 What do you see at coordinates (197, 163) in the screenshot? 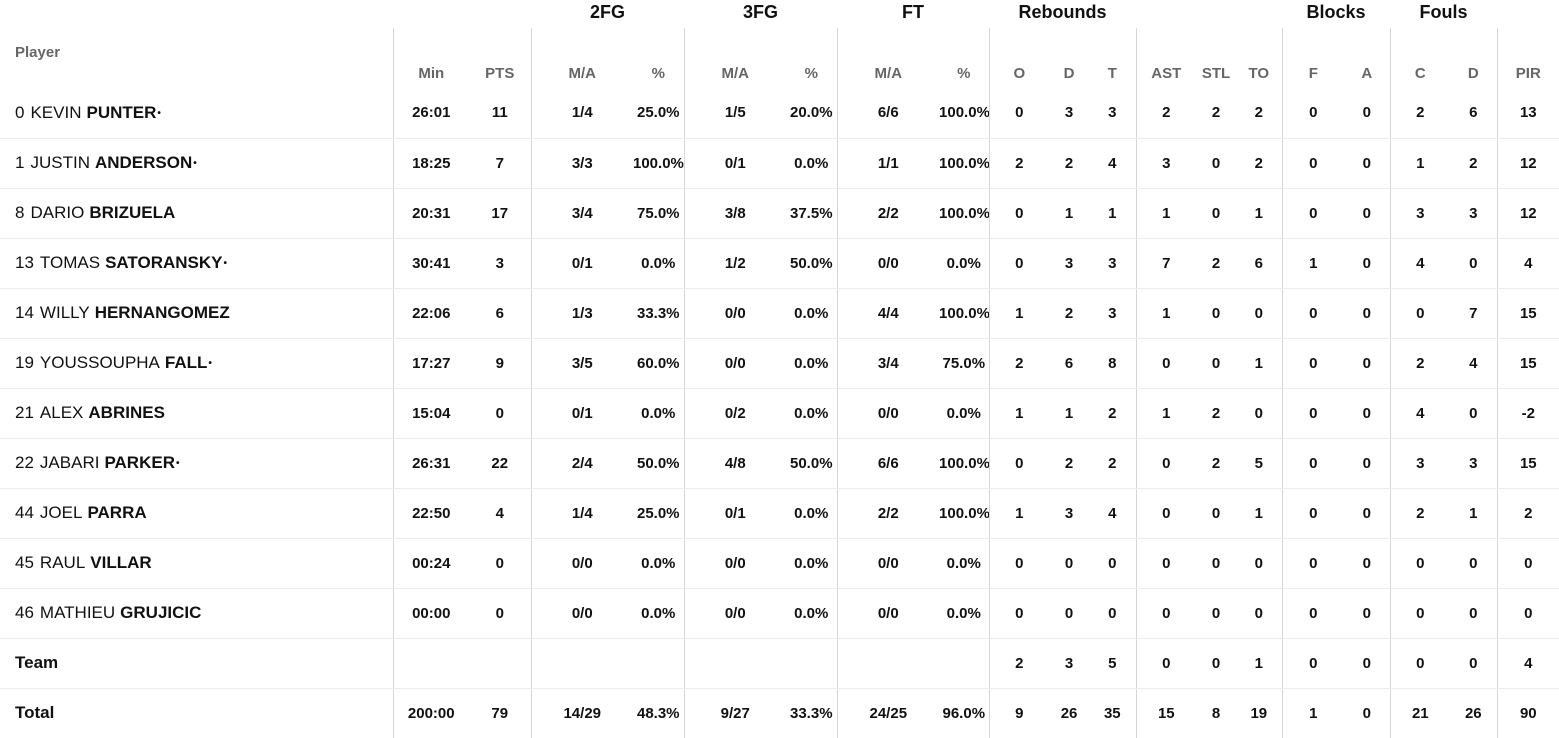
I see `player-cell: 1 JUSTIN ANDERSON•` at bounding box center [197, 163].